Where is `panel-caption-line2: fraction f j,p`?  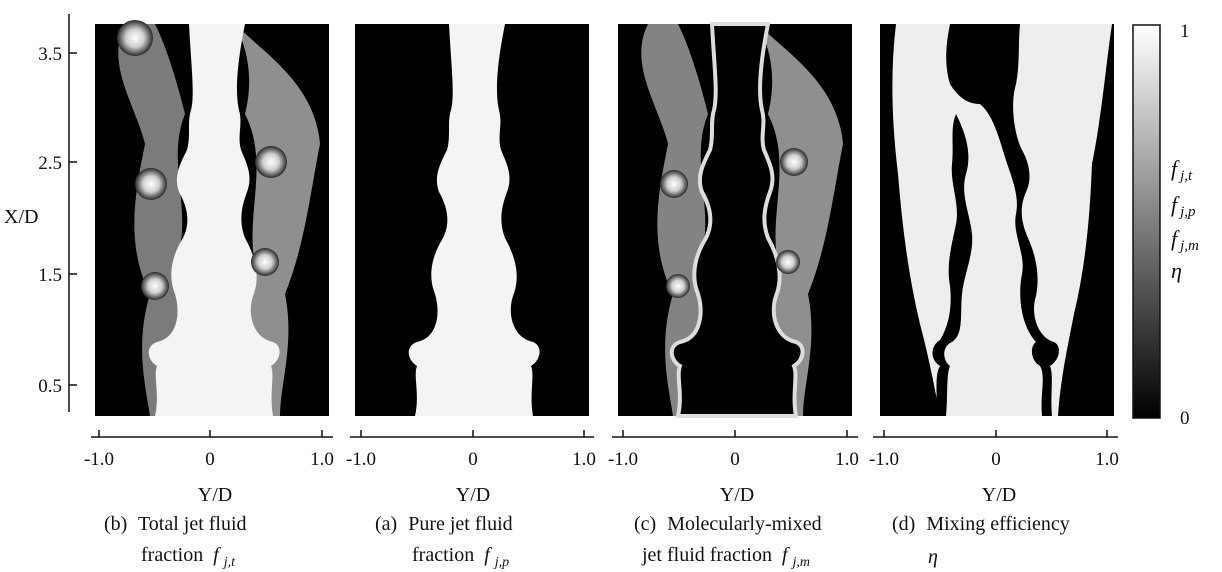
panel-caption-line2: fraction f j,p is located at coordinates (460, 557).